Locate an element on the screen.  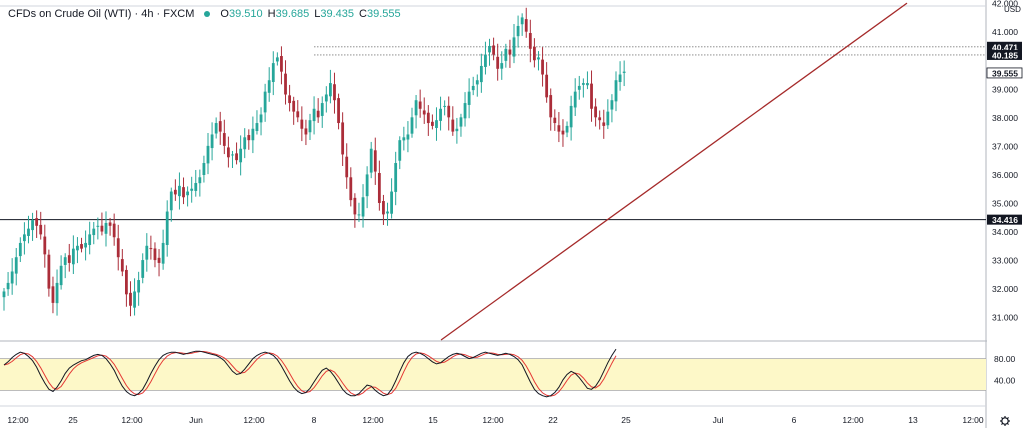
time-tick-label: 8 is located at coordinates (314, 420).